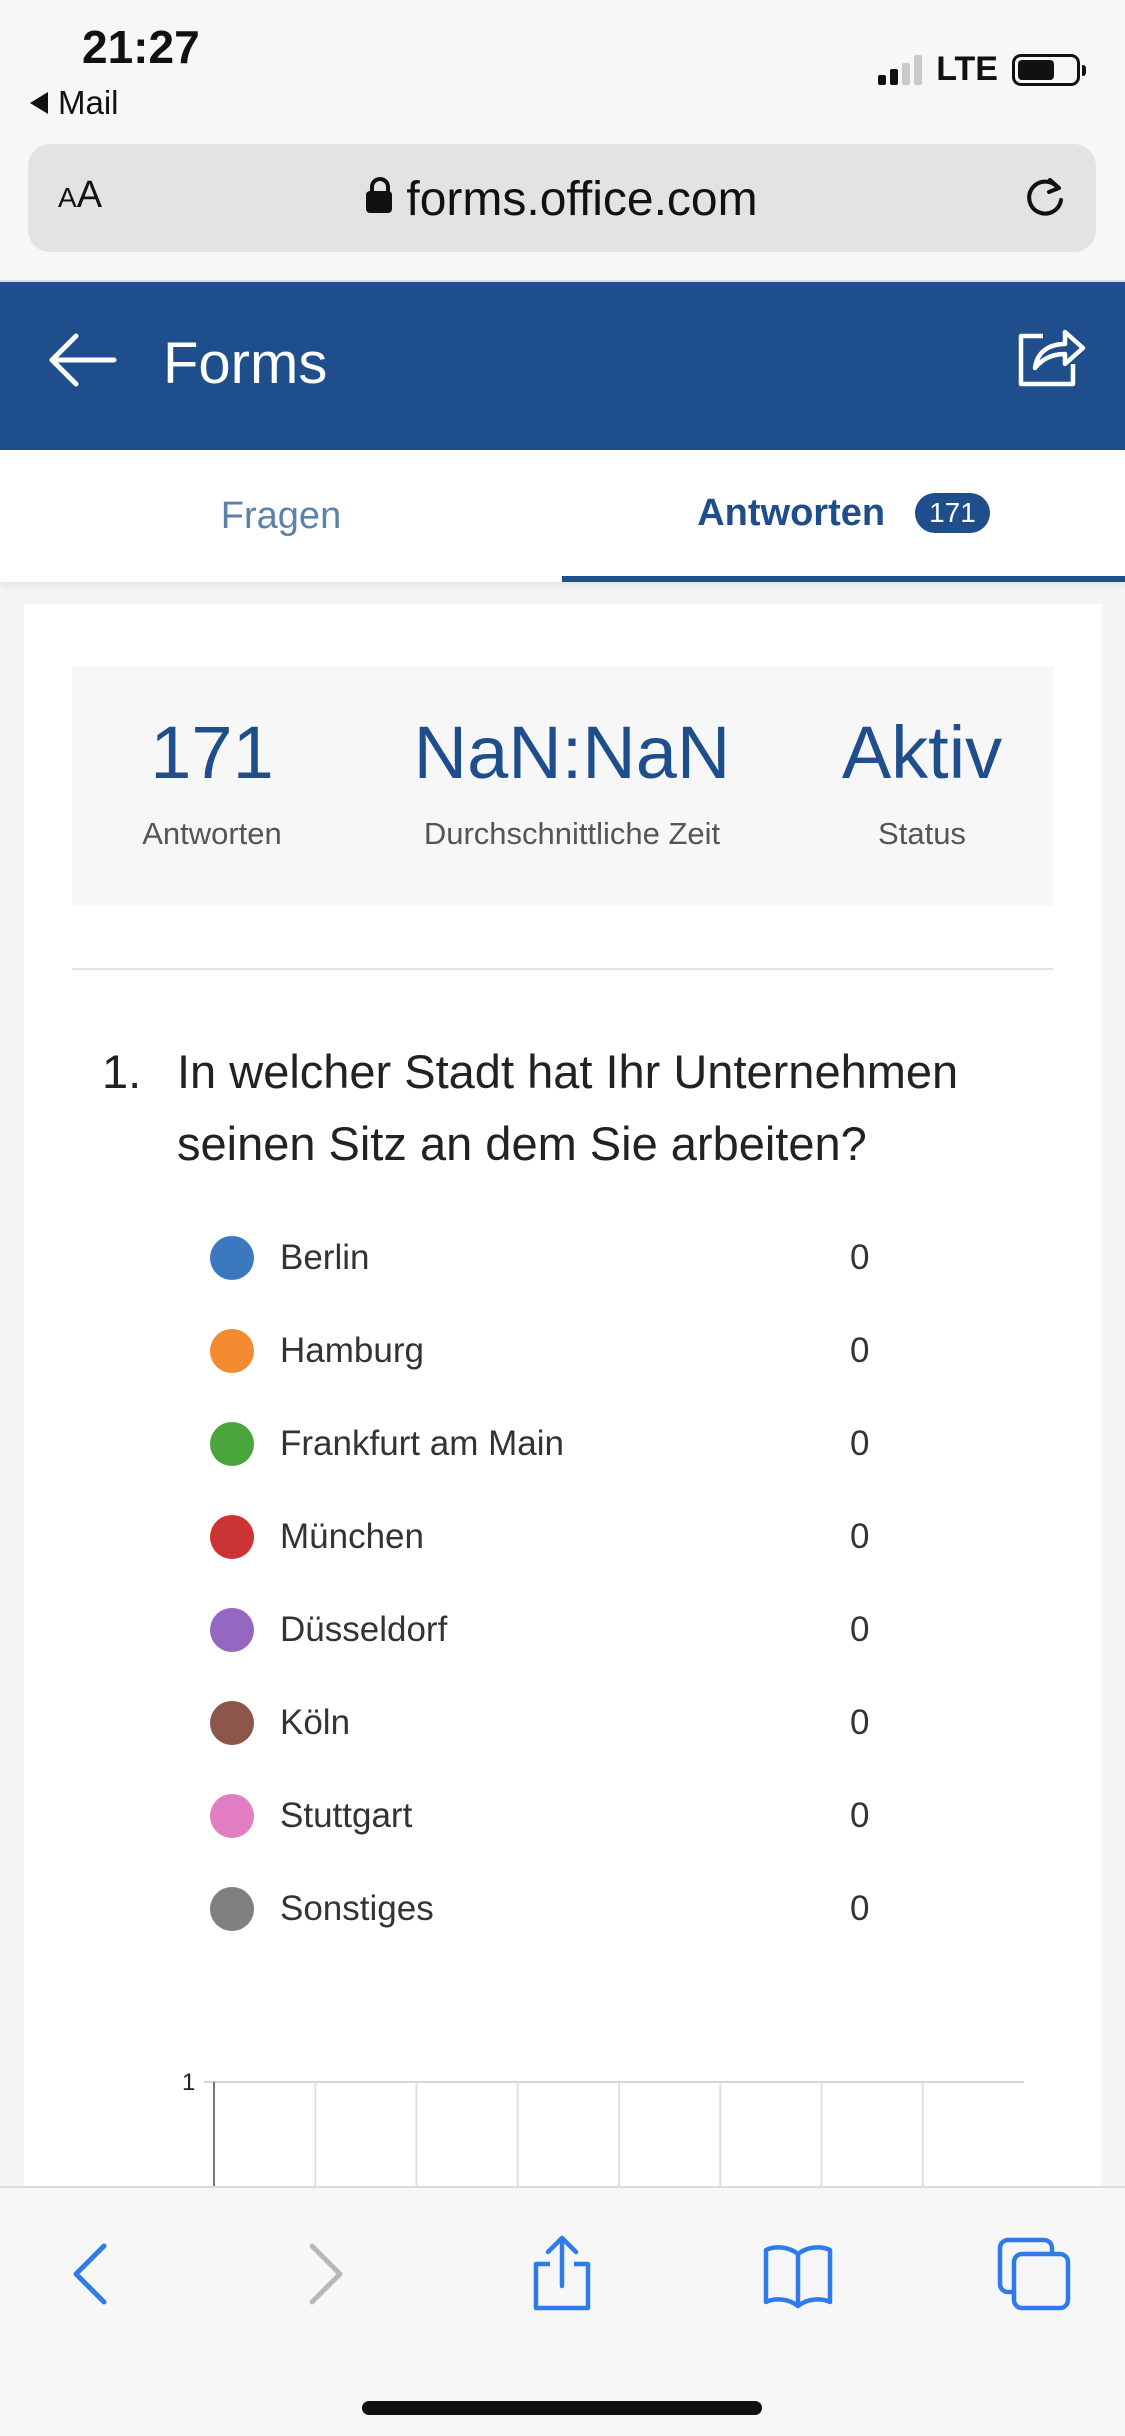 The image size is (1125, 2436). I want to click on text-size-button: AA, so click(80, 195).